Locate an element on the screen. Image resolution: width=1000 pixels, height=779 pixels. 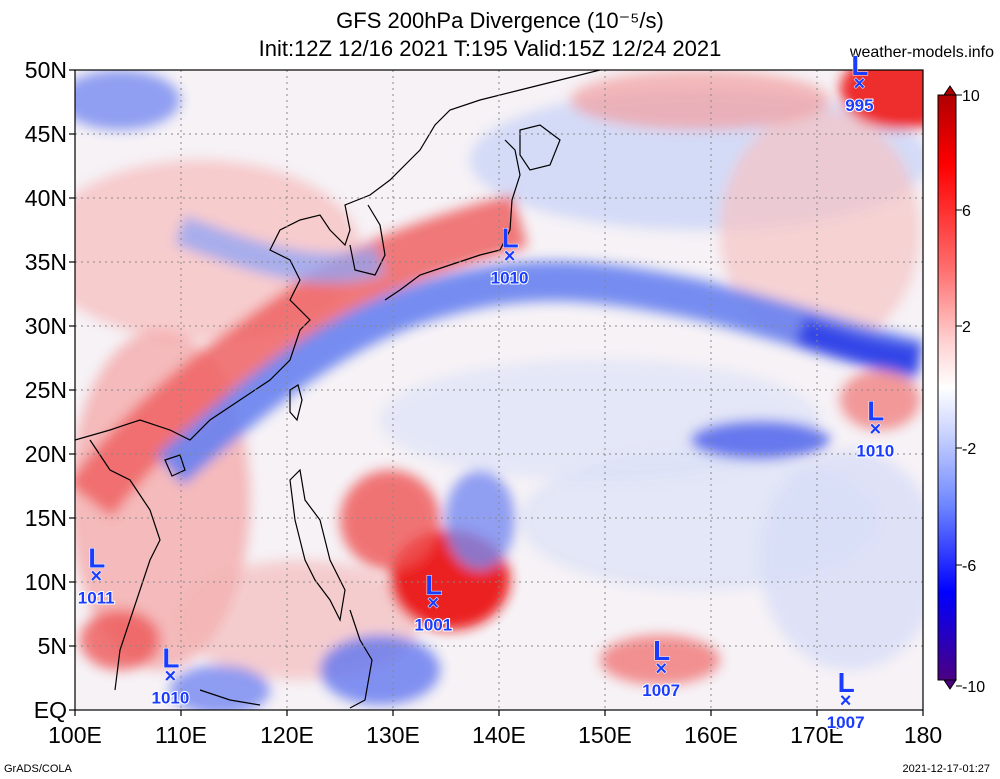
low-pressure-label: 1011 is located at coordinates (96, 598).